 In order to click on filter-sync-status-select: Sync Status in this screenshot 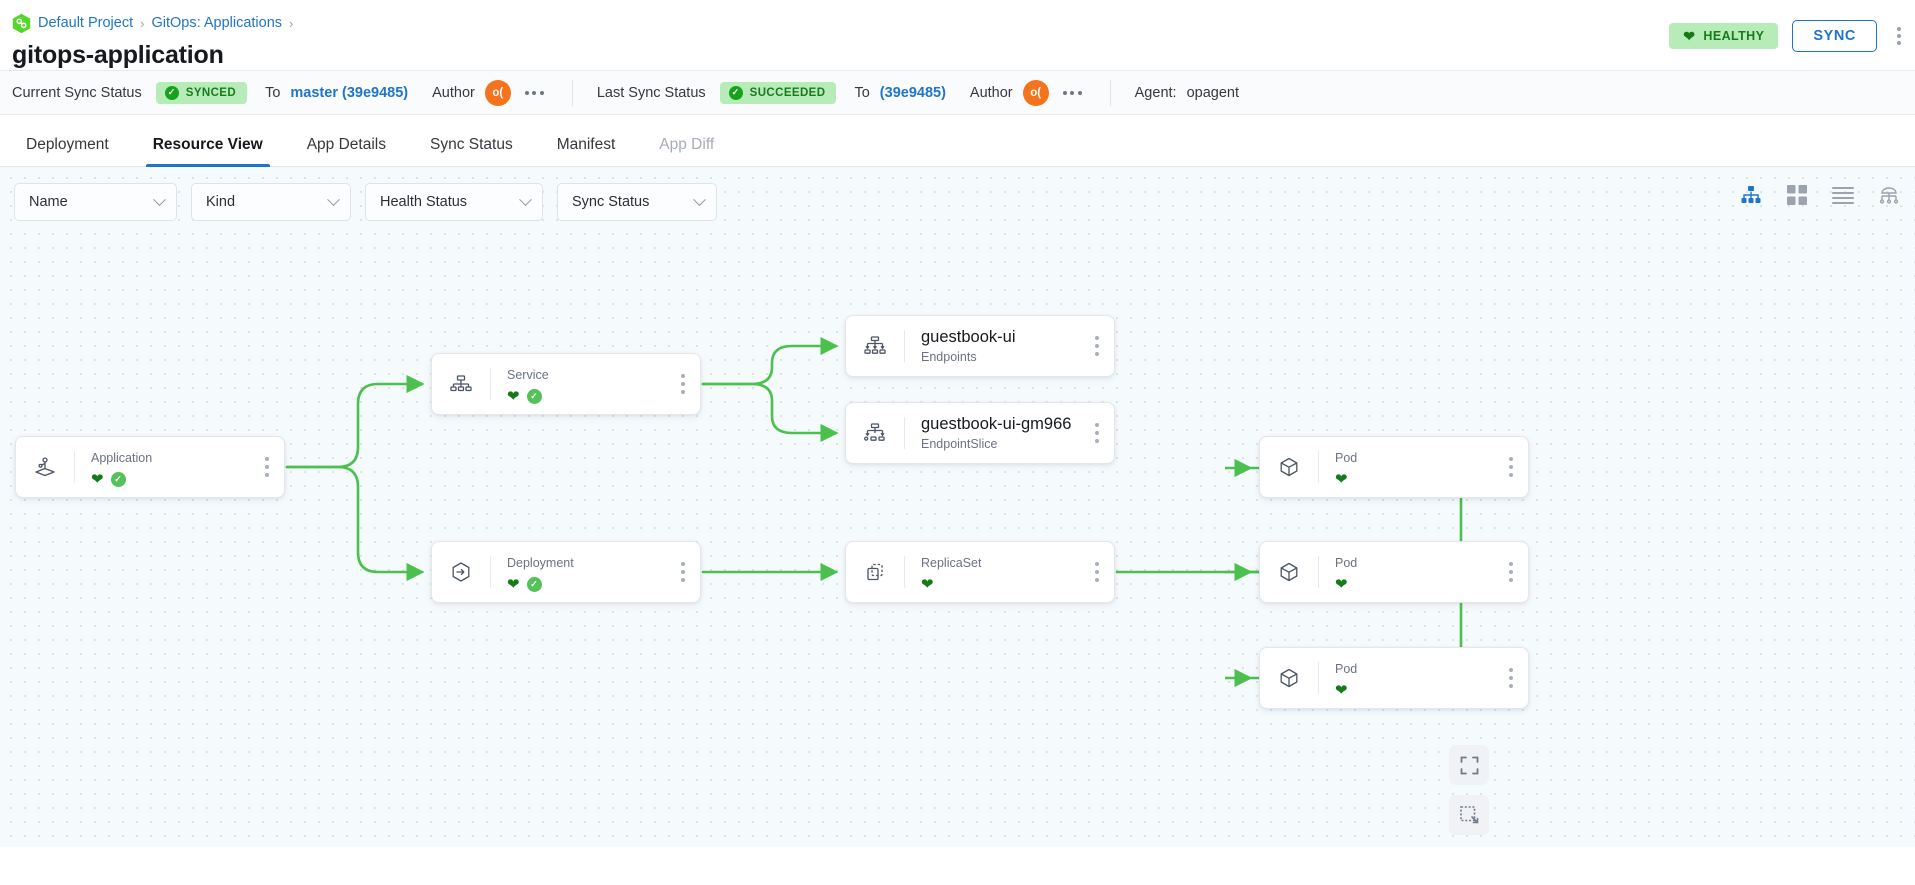, I will do `click(637, 202)`.